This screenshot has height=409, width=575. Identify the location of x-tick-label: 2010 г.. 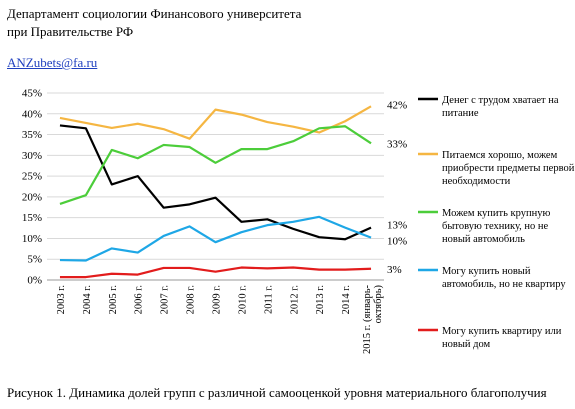
(242, 299).